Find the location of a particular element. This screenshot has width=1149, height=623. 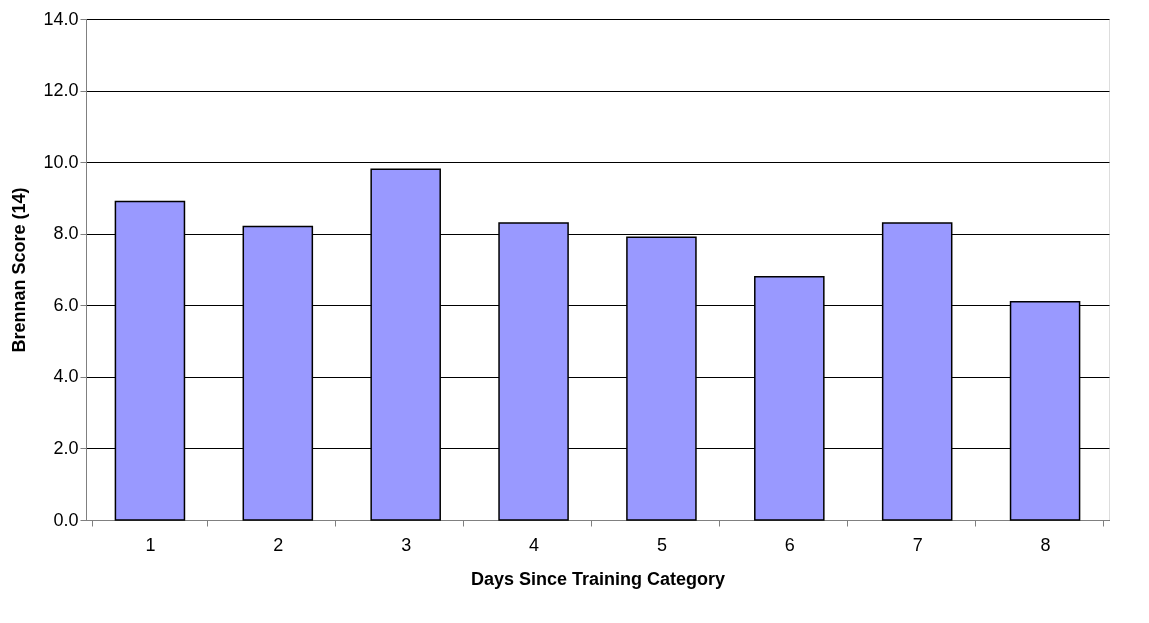

x-tick-label: 7 is located at coordinates (917, 544).